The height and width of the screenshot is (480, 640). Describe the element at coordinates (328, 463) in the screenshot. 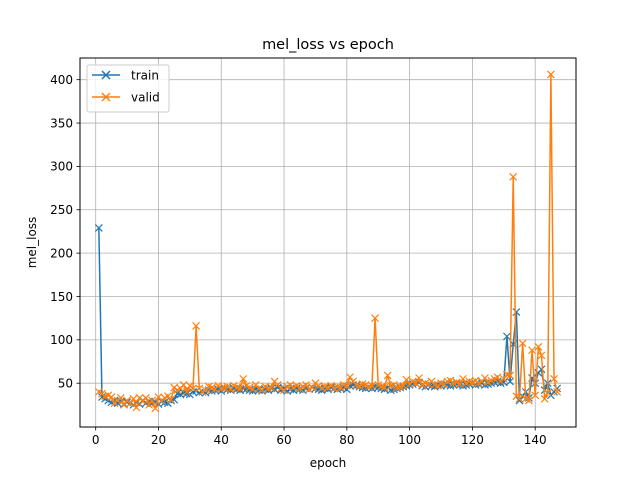

I see `x-axis-label: epoch` at that location.